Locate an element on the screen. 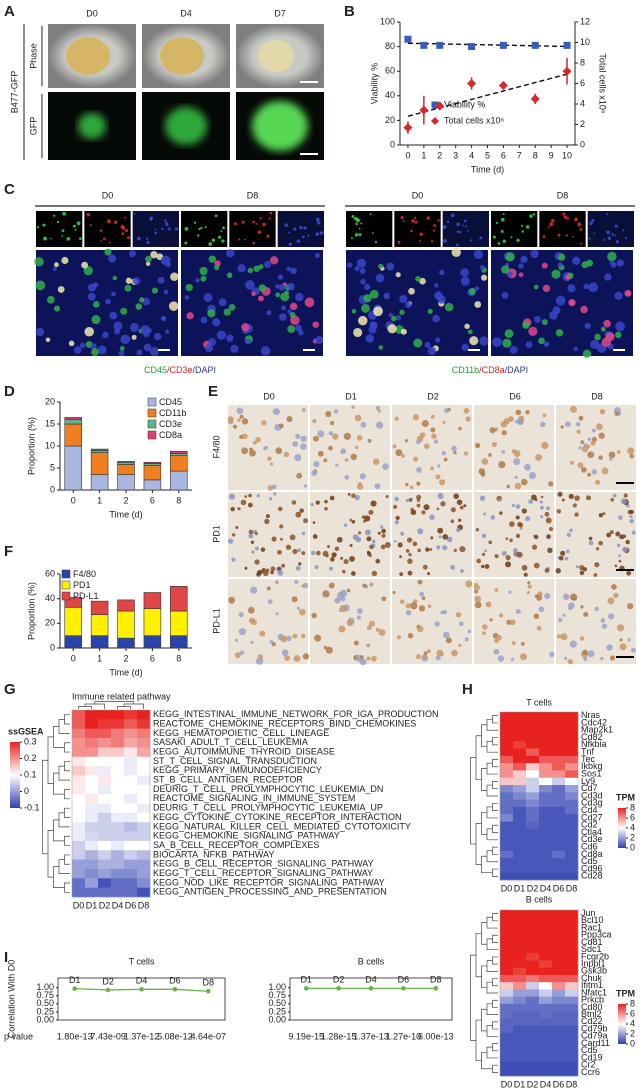 The height and width of the screenshot is (1092, 643). p-value: 6.00e-13 is located at coordinates (436, 1036).